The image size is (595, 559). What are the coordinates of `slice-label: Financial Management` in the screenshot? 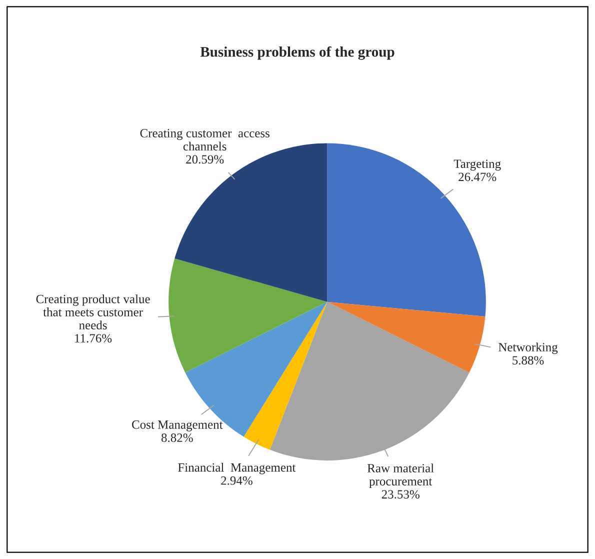 It's located at (237, 468).